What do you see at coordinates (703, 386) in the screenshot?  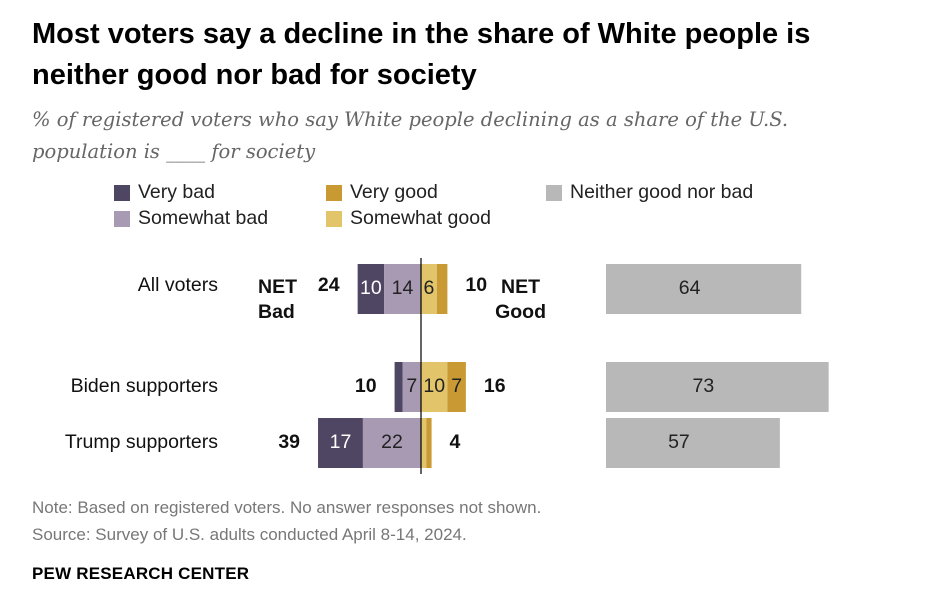 I see `data-label-neither-biden-supporters: 73` at bounding box center [703, 386].